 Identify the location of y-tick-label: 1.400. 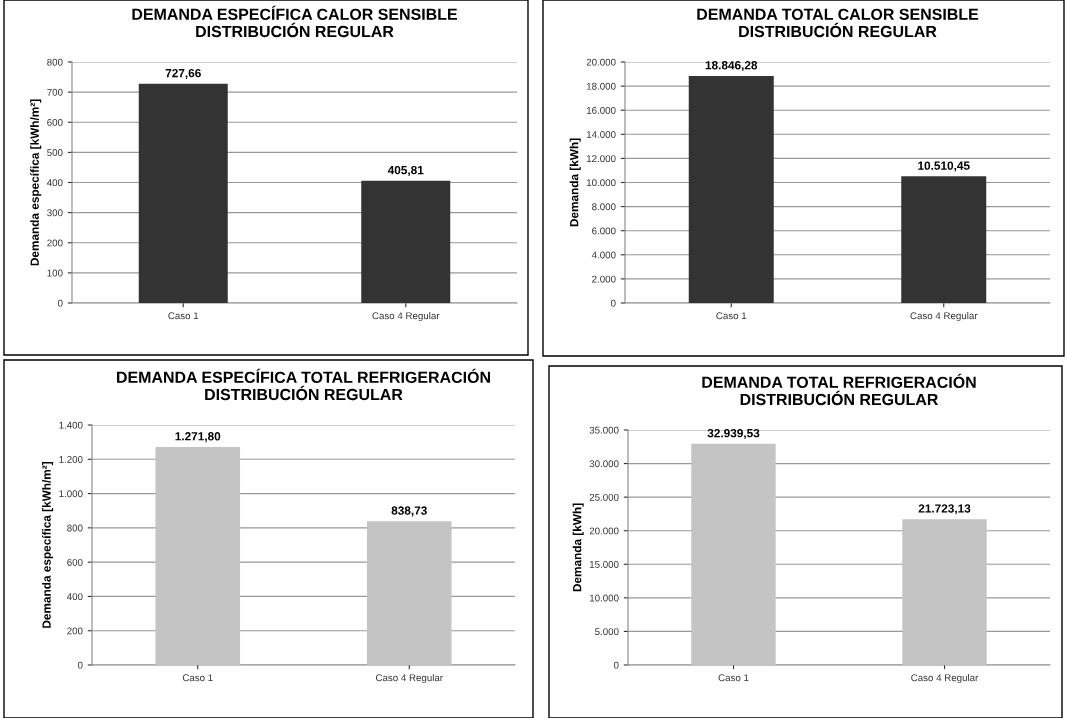
(71, 425).